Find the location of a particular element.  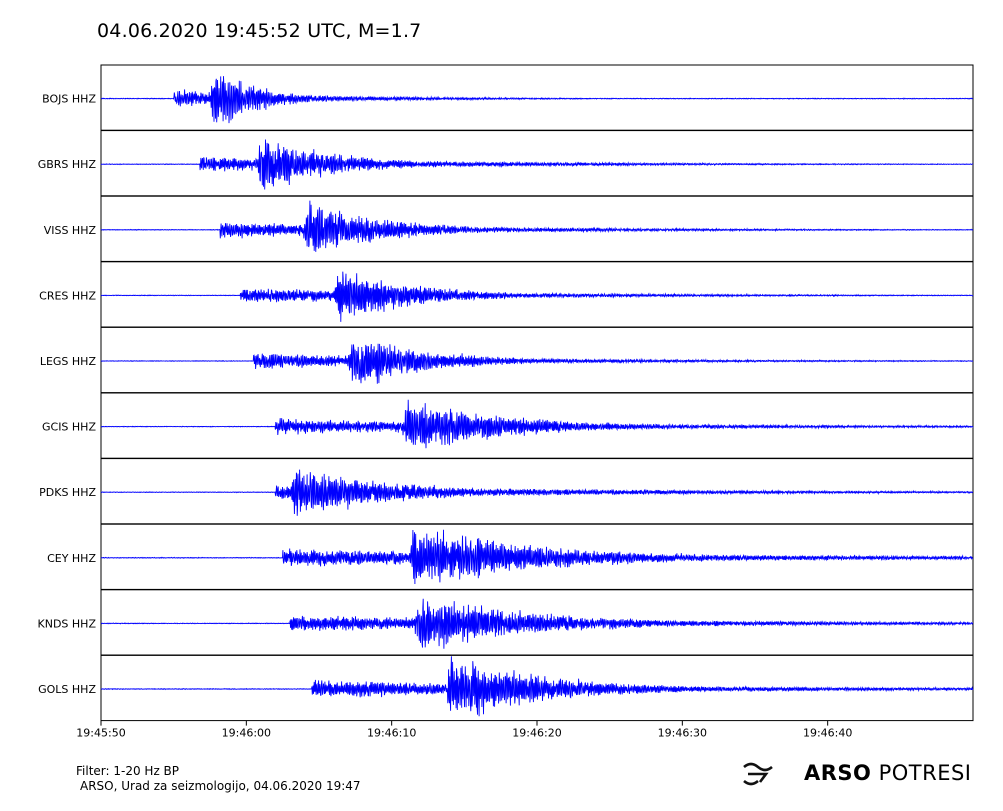

station-panel: GCIS HHZ is located at coordinates (508, 425).